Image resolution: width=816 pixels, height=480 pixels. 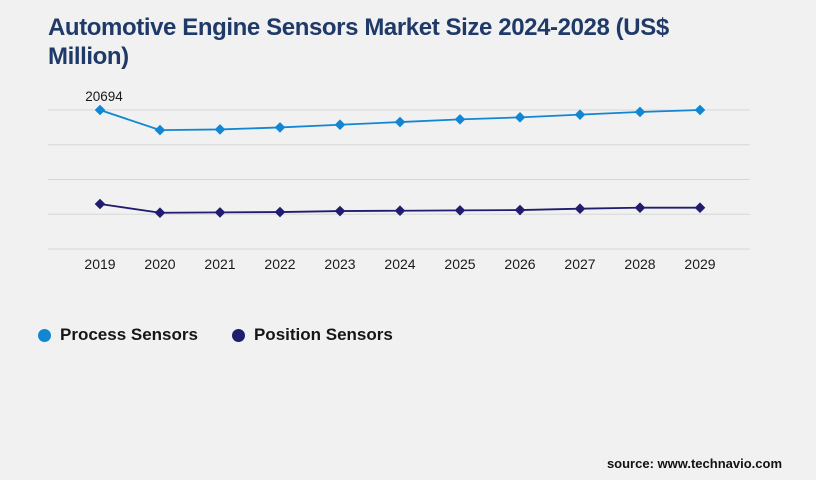 I want to click on data-point-process-sensors-2028, so click(x=640, y=112).